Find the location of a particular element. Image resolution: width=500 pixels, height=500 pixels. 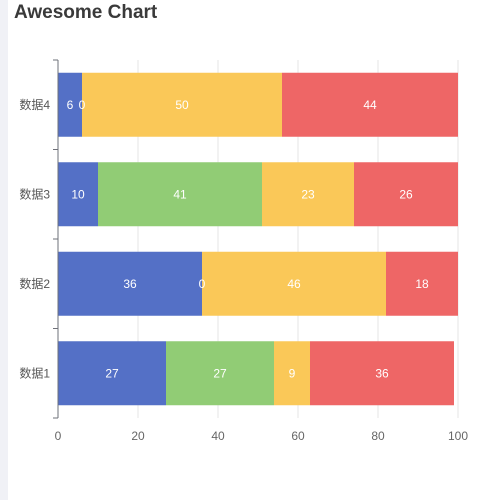

data-label: 10 is located at coordinates (78, 194).